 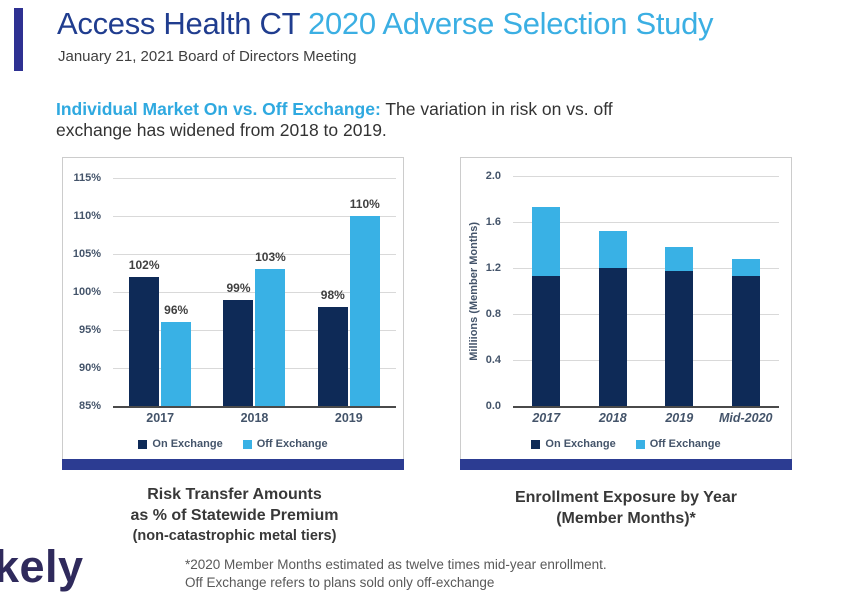 I want to click on bar-group-2018: 99% 103%, so click(x=254, y=292).